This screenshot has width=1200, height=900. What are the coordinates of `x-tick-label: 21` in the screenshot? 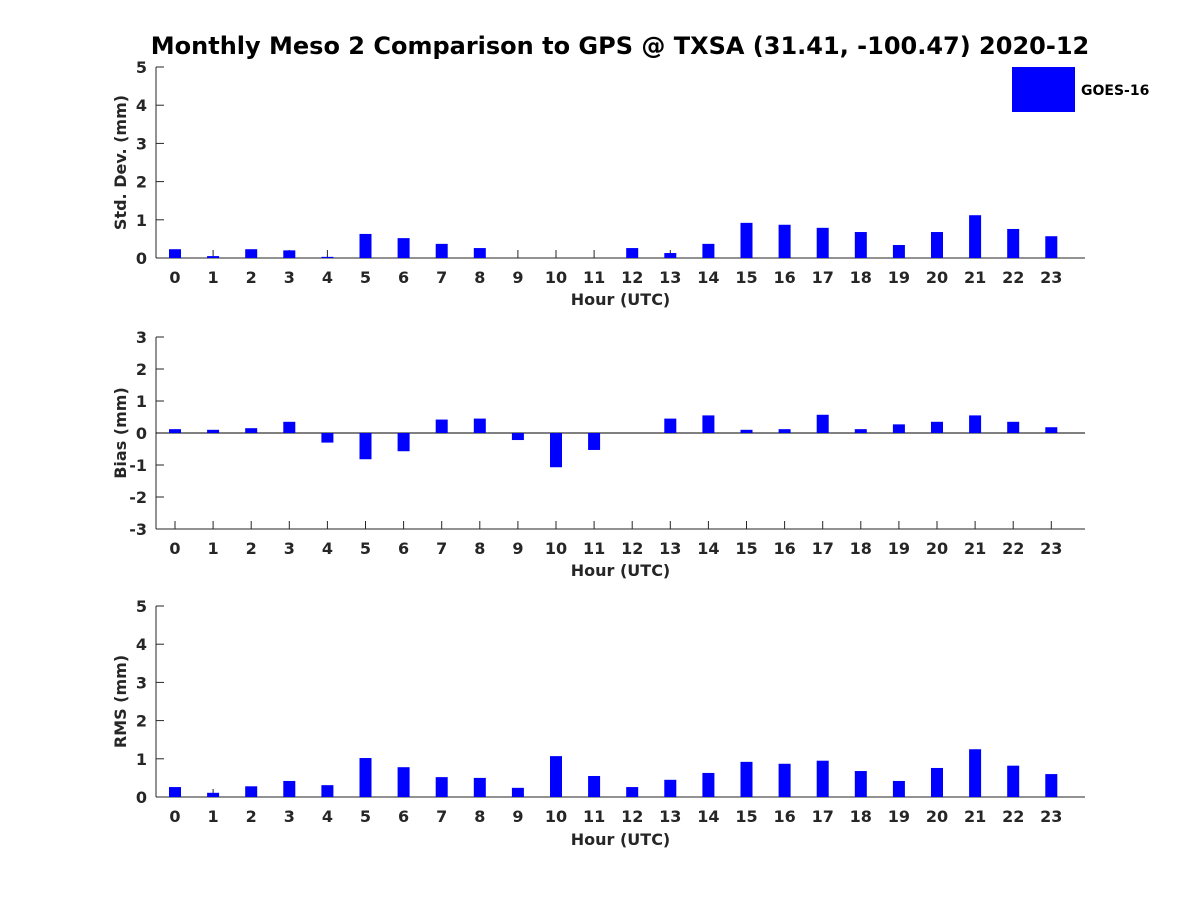 It's located at (975, 277).